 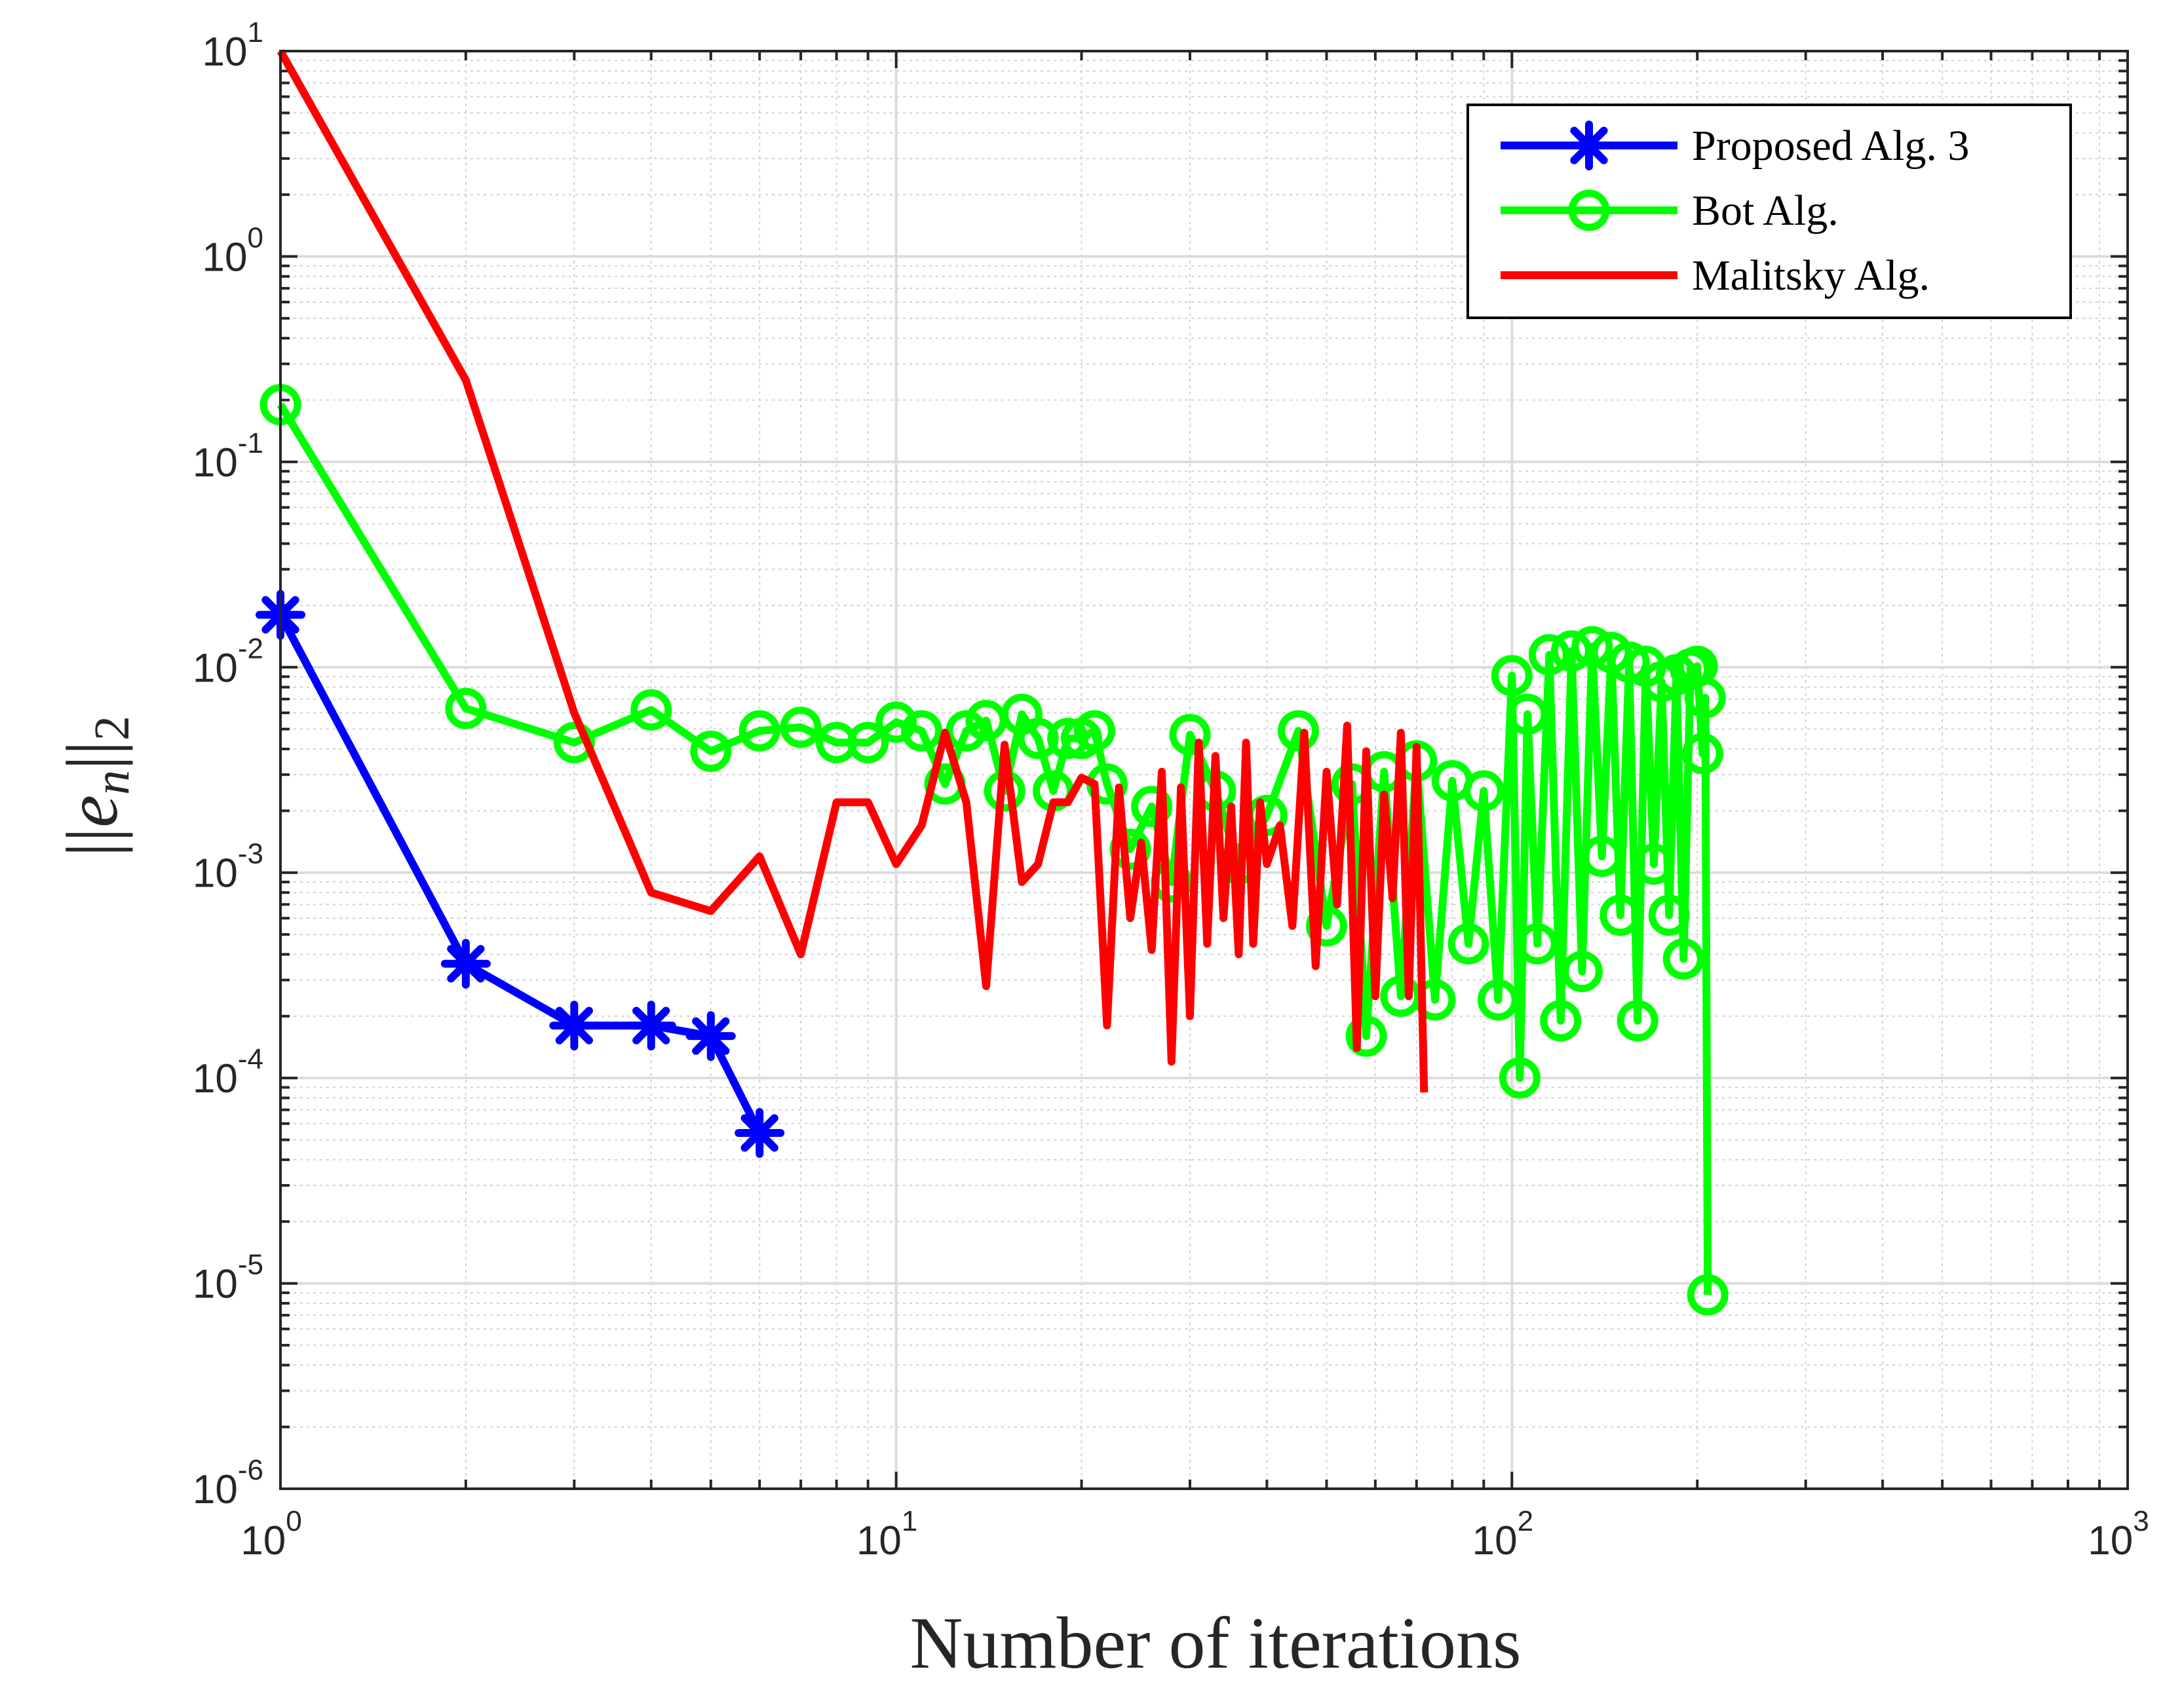 What do you see at coordinates (92, 811) in the screenshot?
I see `y-axis-title-variable: e` at bounding box center [92, 811].